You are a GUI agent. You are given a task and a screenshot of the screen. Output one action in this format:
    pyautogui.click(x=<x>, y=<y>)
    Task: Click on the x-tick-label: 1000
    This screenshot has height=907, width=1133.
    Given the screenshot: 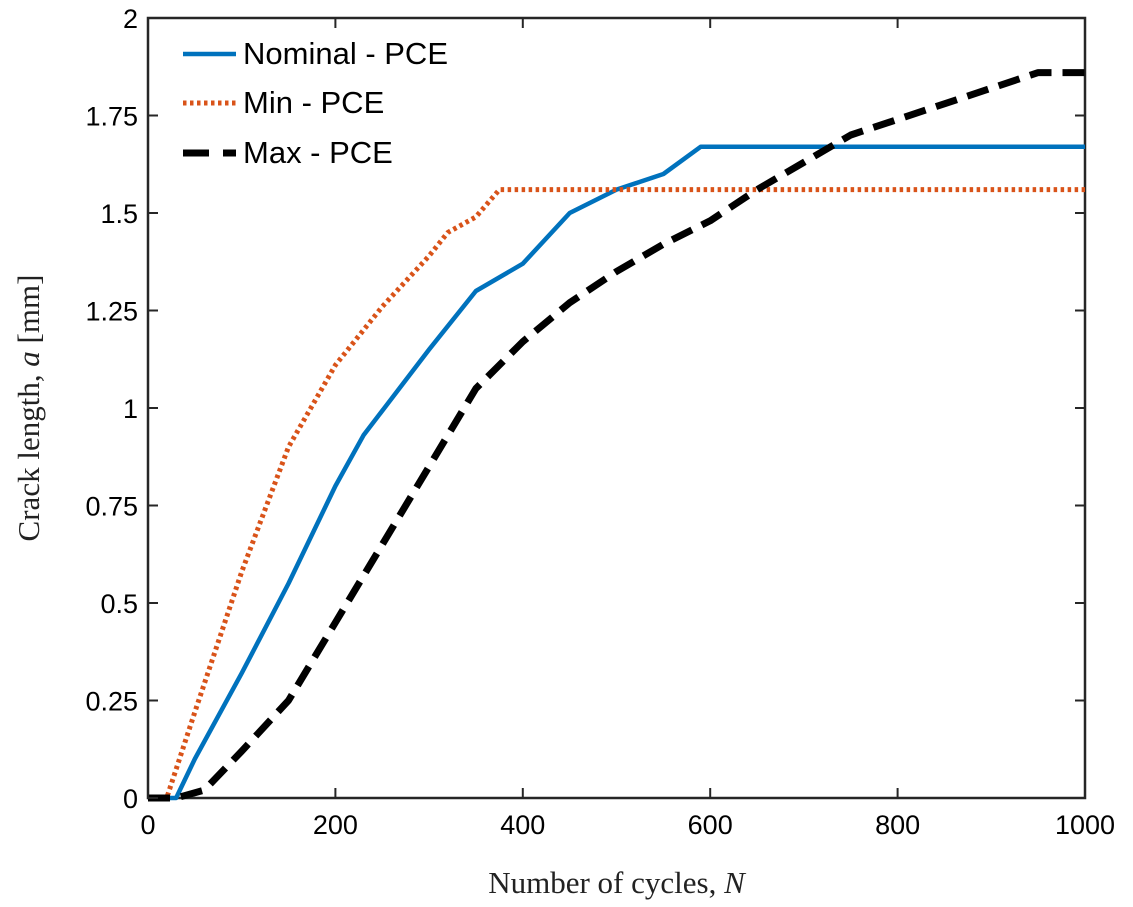 What is the action you would take?
    pyautogui.click(x=1085, y=825)
    